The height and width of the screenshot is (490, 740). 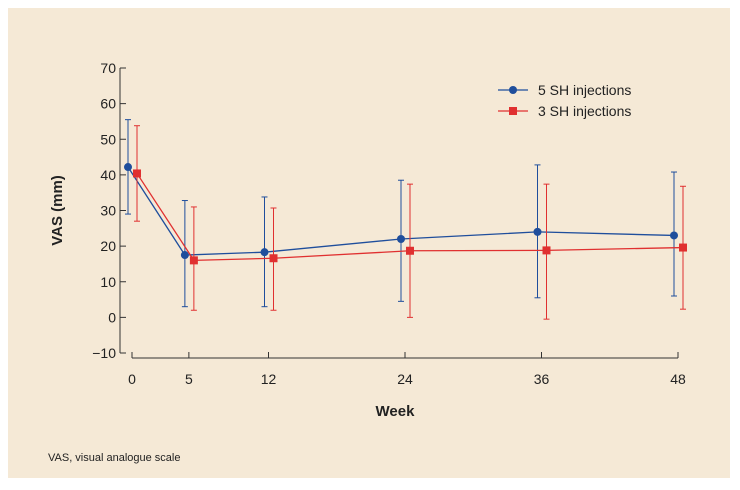 What do you see at coordinates (104, 353) in the screenshot?
I see `y-tick-label: −10` at bounding box center [104, 353].